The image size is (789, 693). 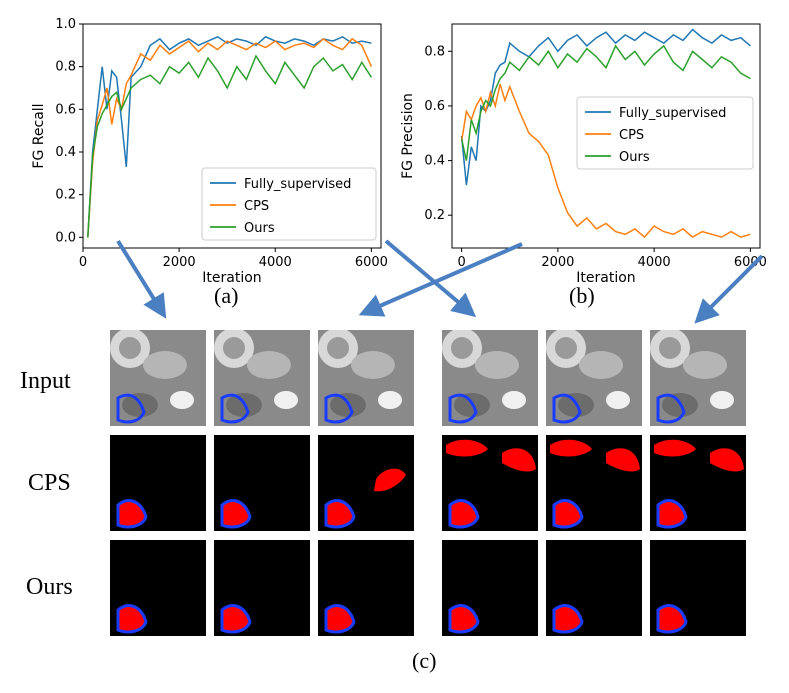 I want to click on row-label-cps: CPS, so click(x=49, y=483).